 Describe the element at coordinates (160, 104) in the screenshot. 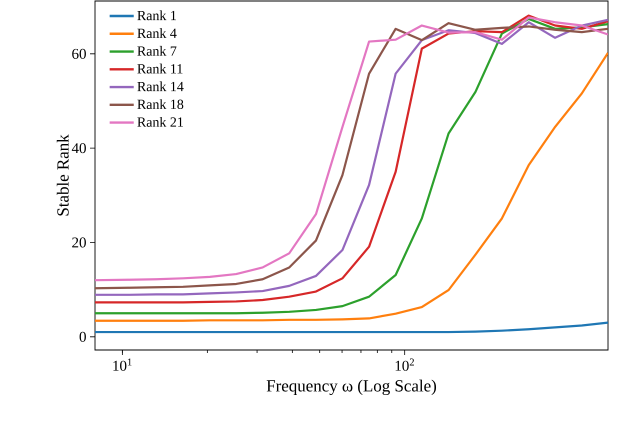

I see `legend-label: Rank 18` at that location.